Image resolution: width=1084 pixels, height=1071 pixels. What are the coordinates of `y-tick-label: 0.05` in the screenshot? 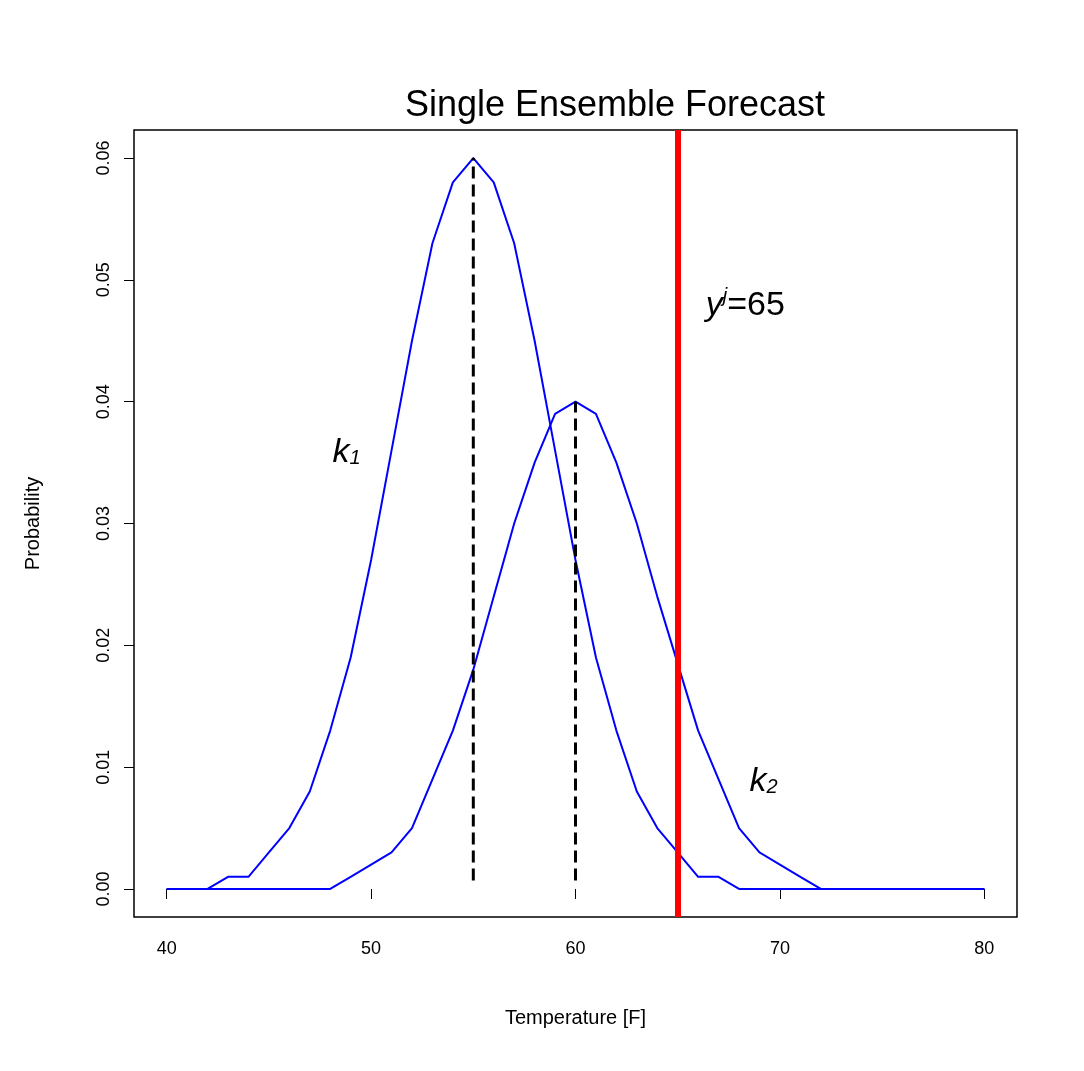 It's located at (103, 280).